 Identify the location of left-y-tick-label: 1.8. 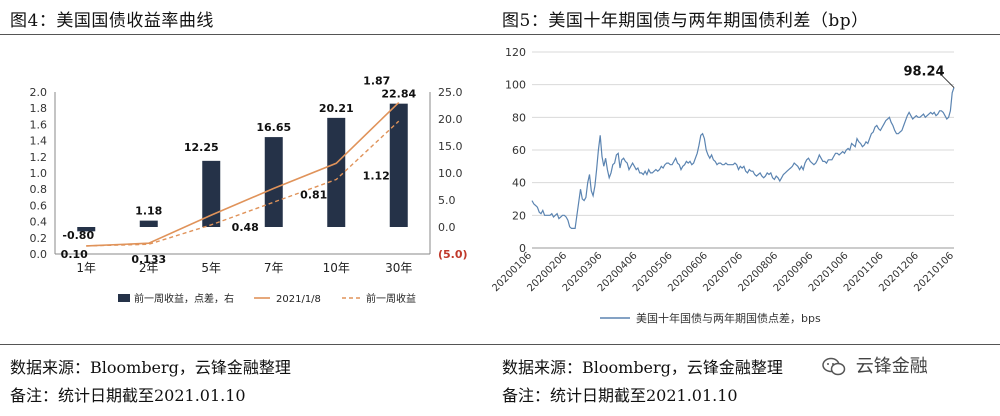
(39, 108).